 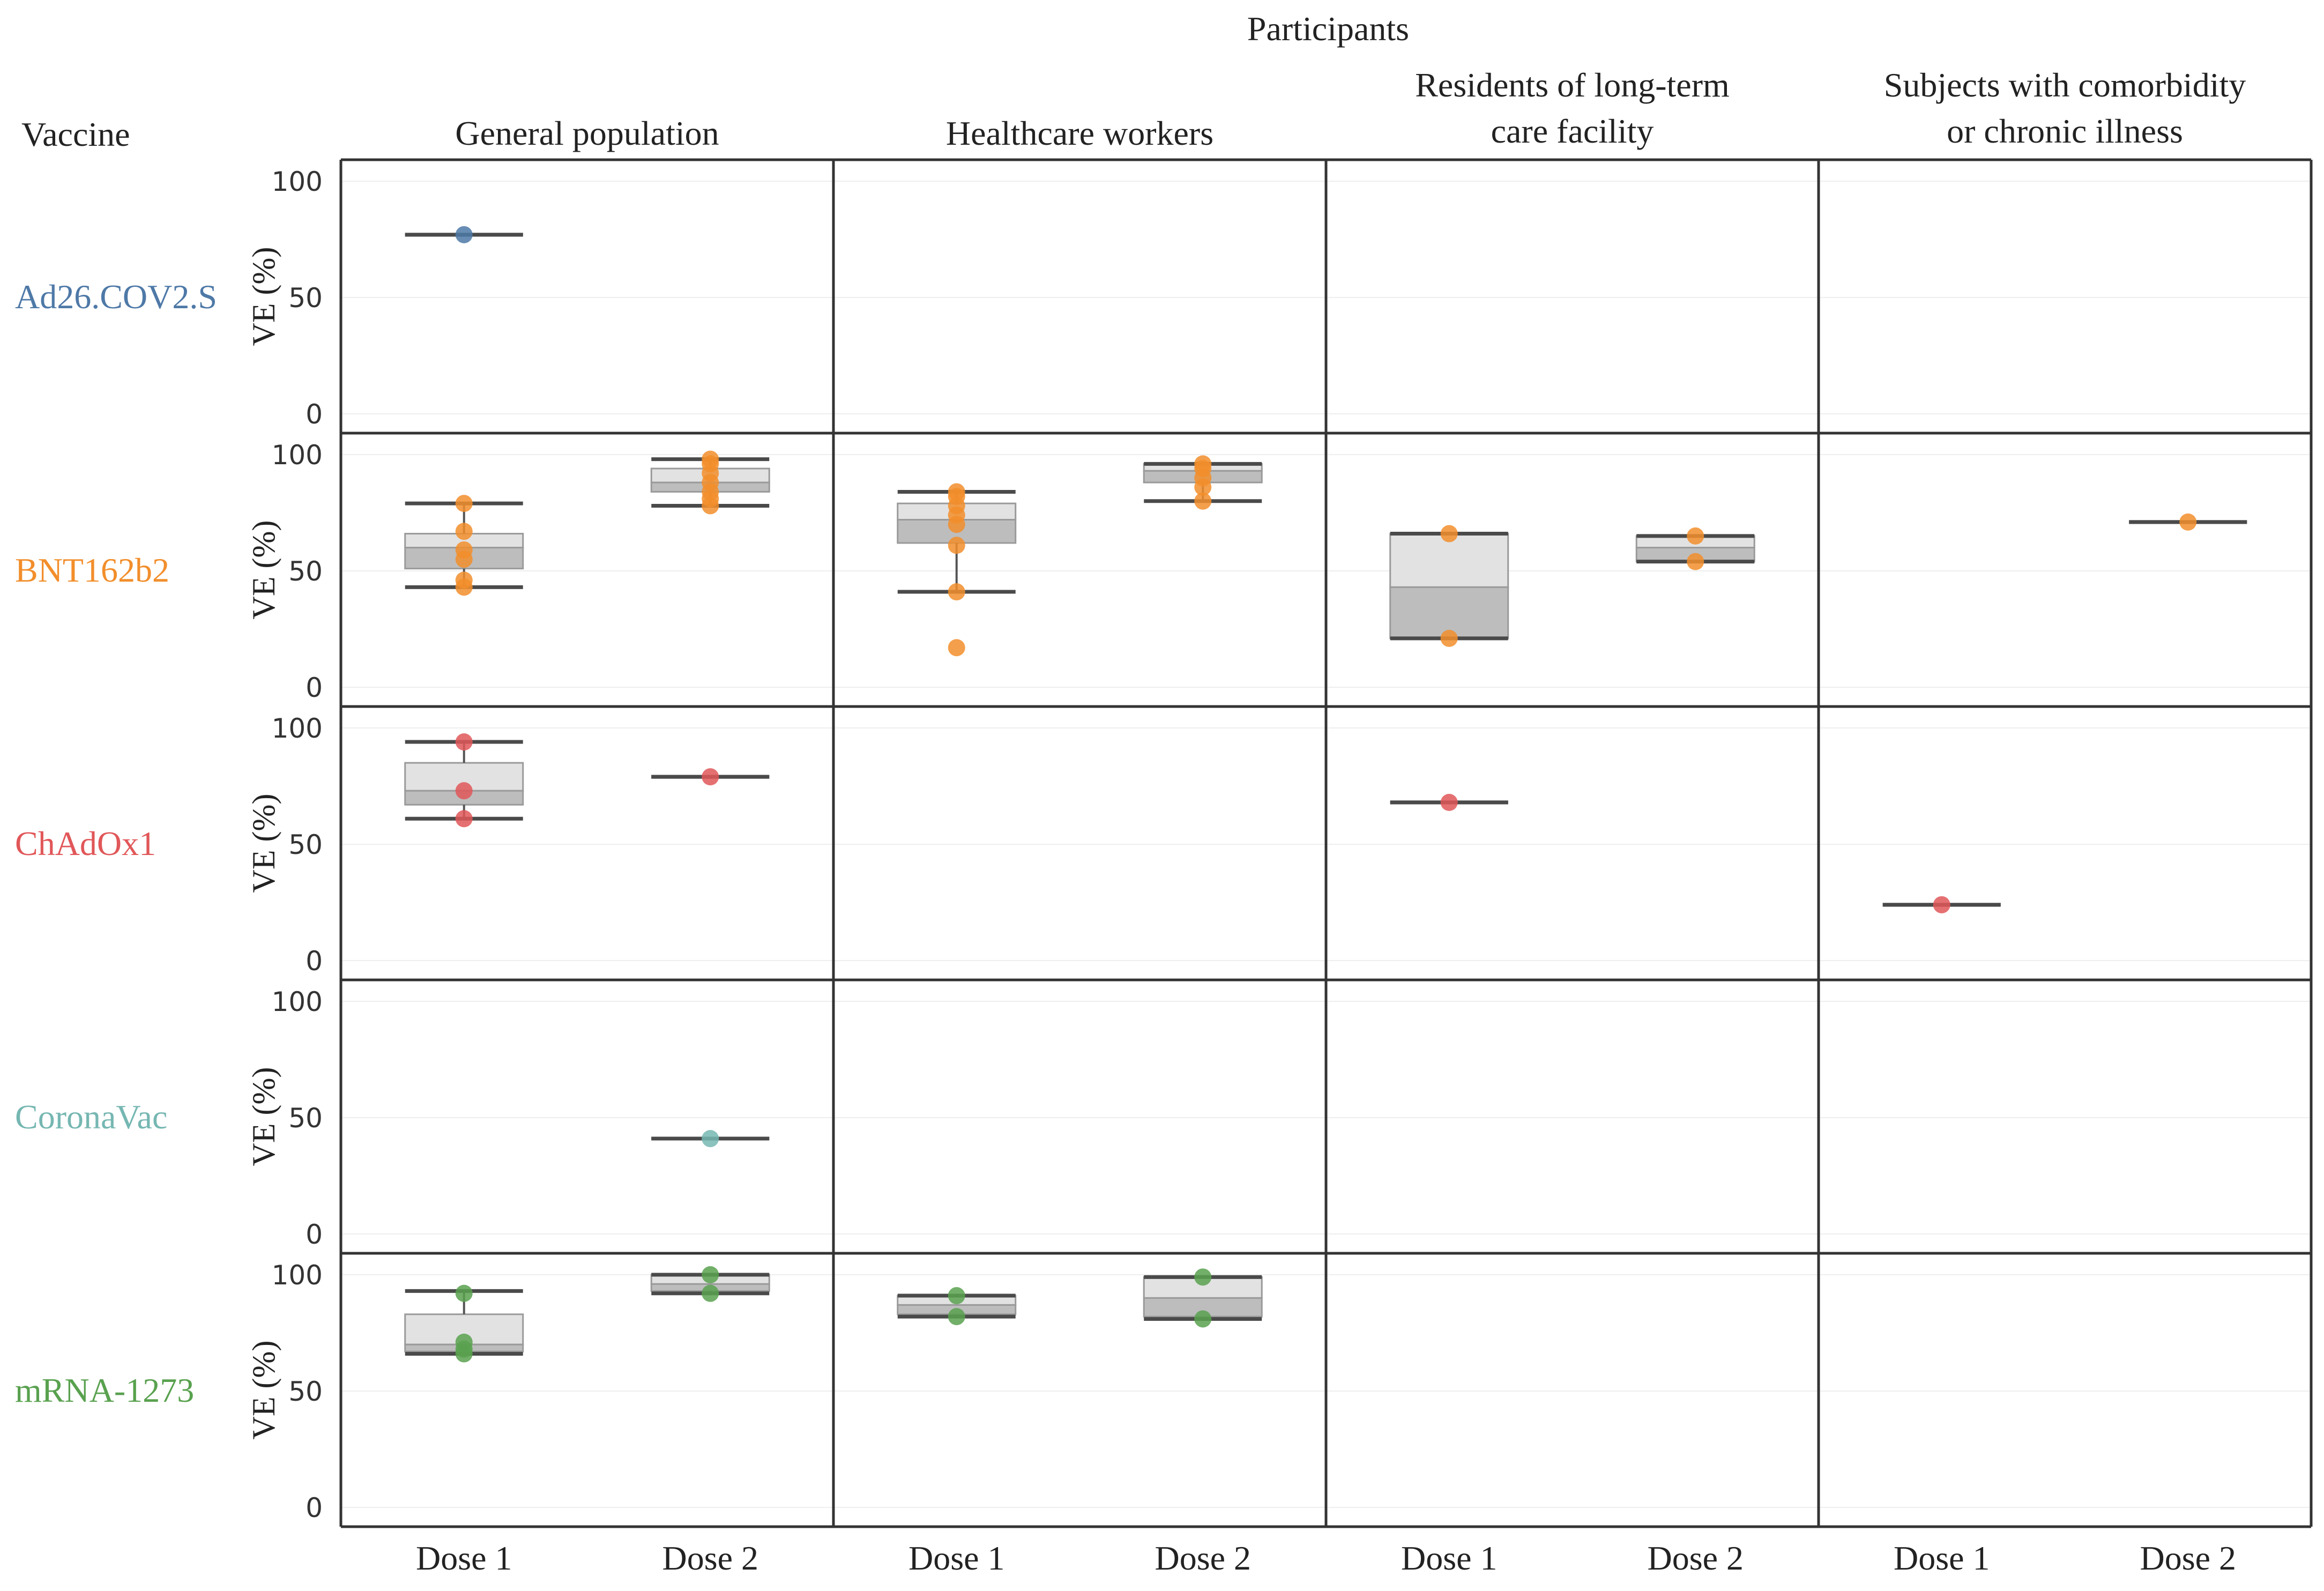 What do you see at coordinates (104, 1390) in the screenshot?
I see `vaccine-label-mrna-1273: mRNA-1273` at bounding box center [104, 1390].